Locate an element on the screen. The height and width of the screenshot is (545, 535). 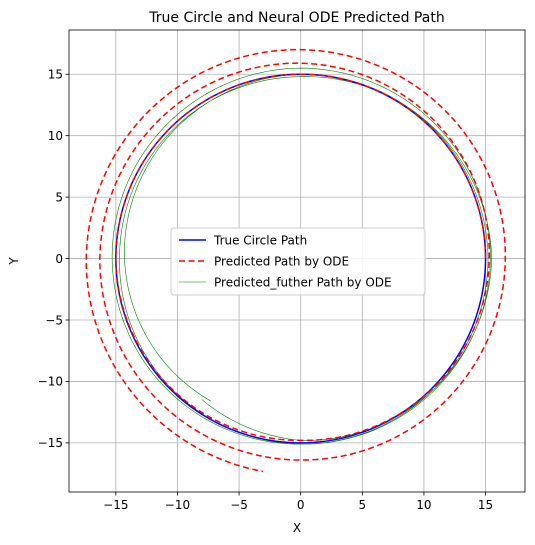
y-tick-label: 5 is located at coordinates (59, 197).